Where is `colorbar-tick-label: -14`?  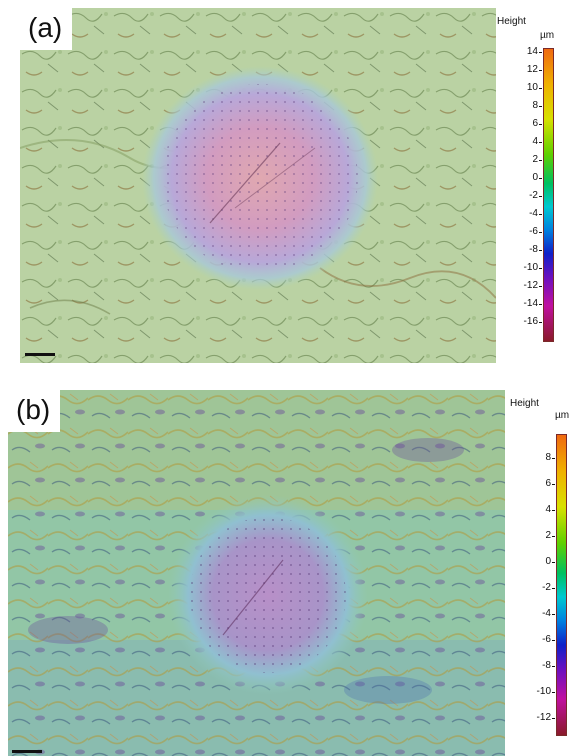
colorbar-tick-label: -14 is located at coordinates (527, 303).